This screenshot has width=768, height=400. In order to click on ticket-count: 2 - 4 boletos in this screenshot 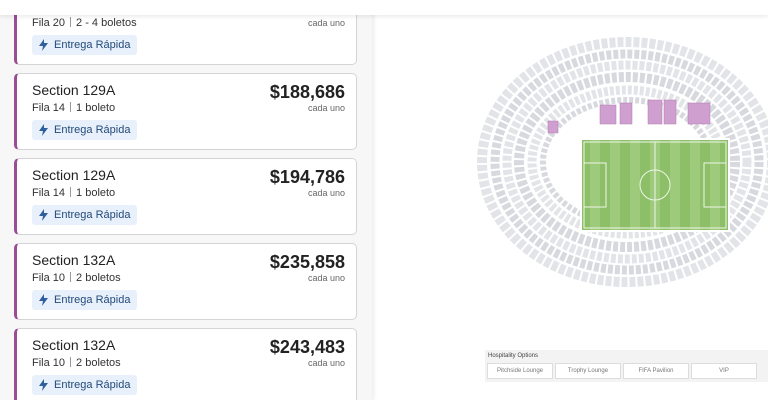, I will do `click(106, 23)`.